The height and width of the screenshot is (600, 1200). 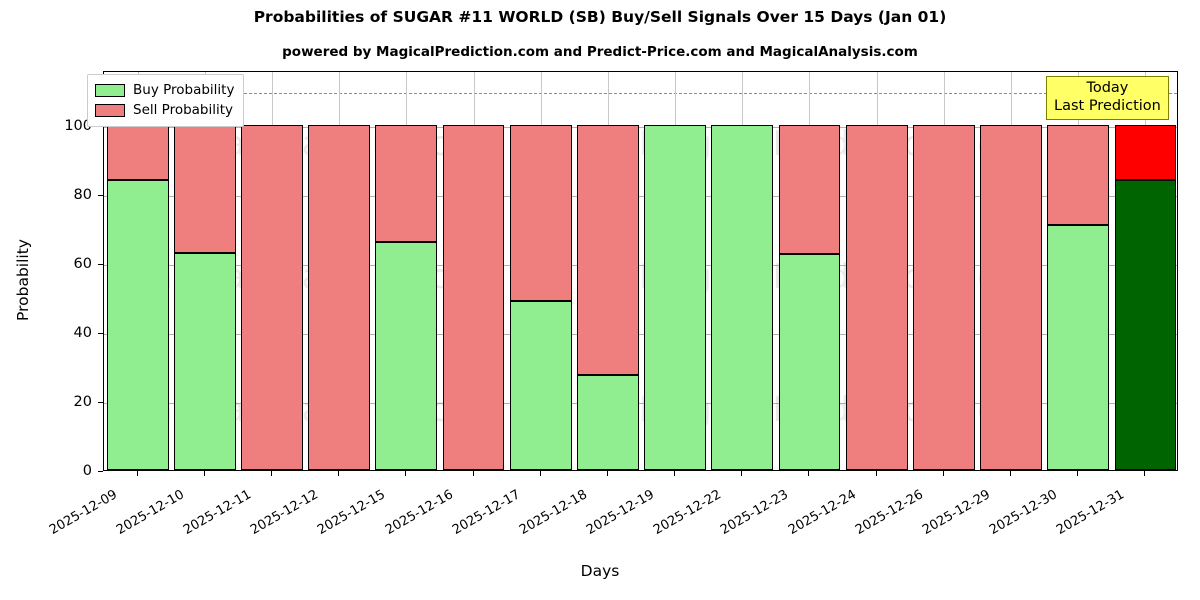 What do you see at coordinates (1107, 88) in the screenshot?
I see `today-label-line1: Today` at bounding box center [1107, 88].